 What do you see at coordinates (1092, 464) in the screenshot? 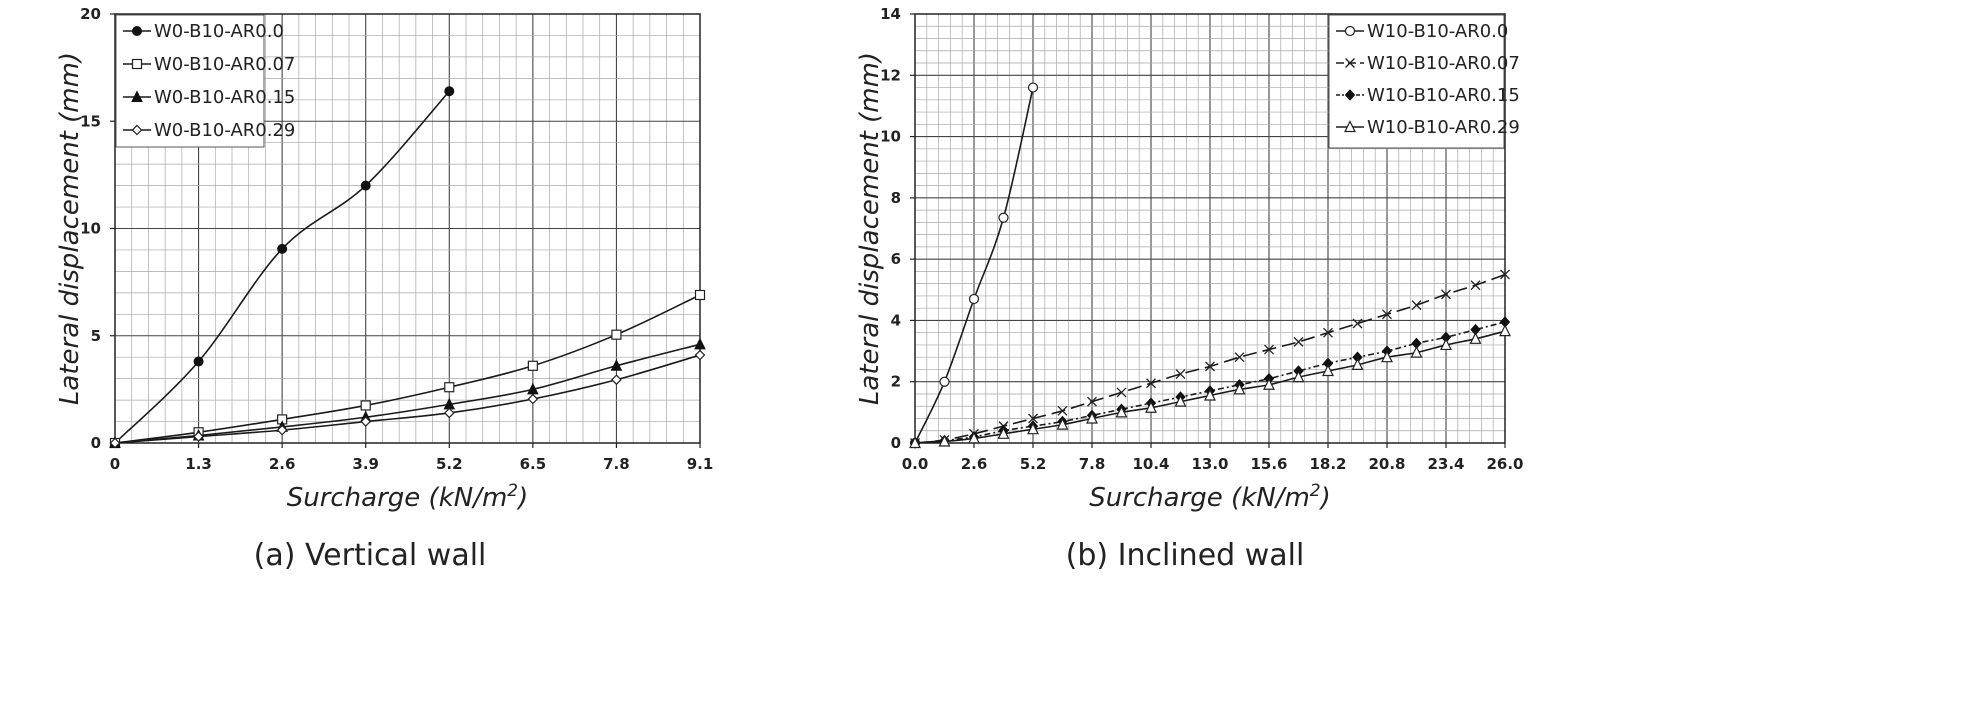
I see `x-tick-label: 7.8` at bounding box center [1092, 464].